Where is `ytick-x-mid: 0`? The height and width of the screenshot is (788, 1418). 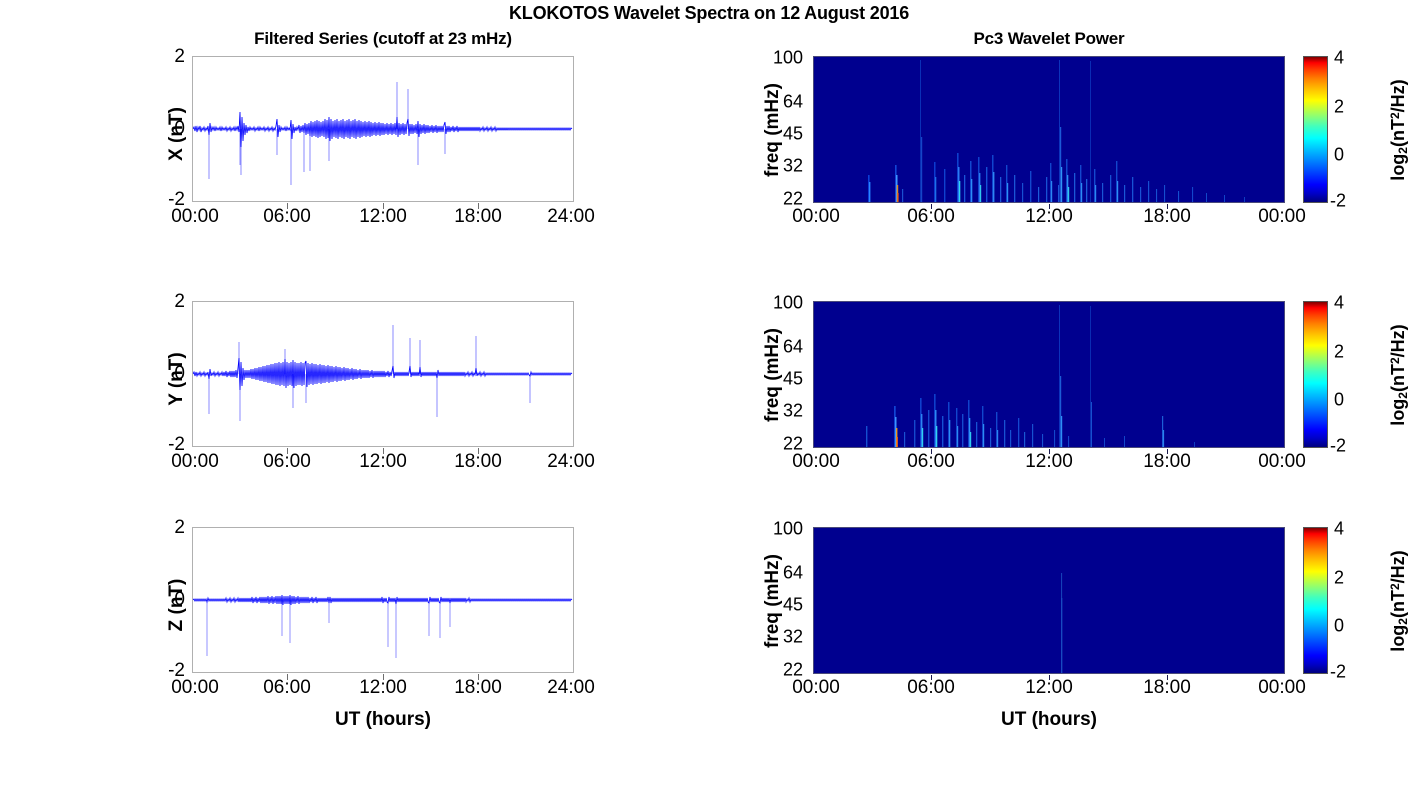
ytick-x-mid: 0 is located at coordinates (179, 128).